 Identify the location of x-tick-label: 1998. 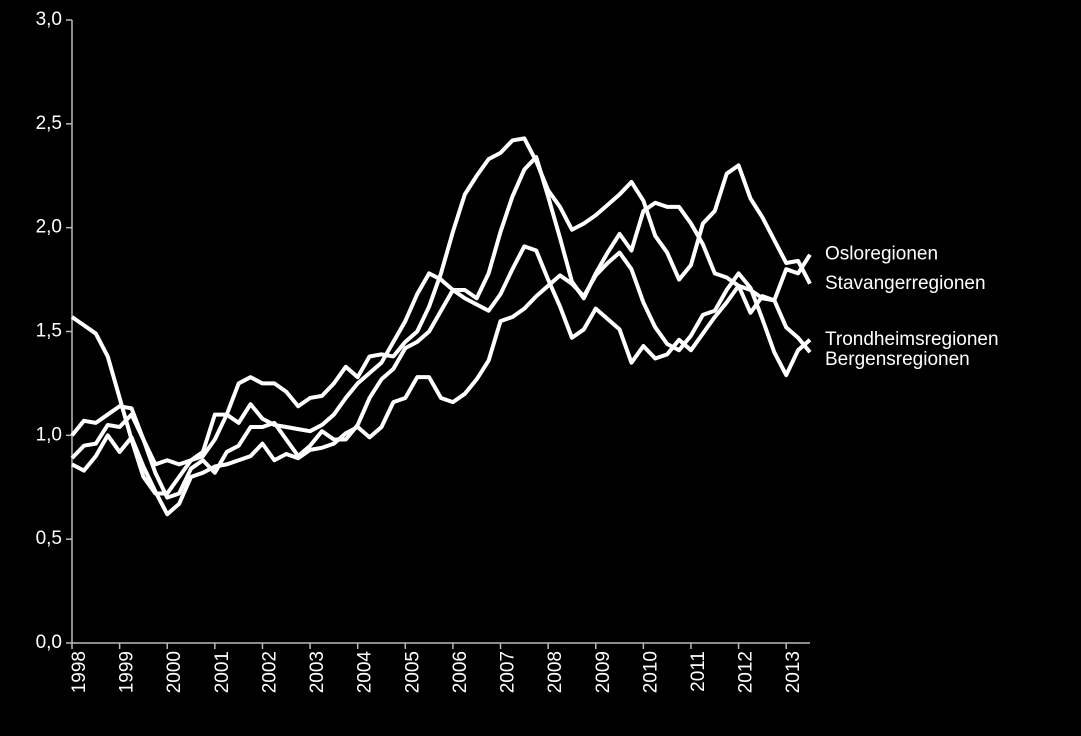
(79, 672).